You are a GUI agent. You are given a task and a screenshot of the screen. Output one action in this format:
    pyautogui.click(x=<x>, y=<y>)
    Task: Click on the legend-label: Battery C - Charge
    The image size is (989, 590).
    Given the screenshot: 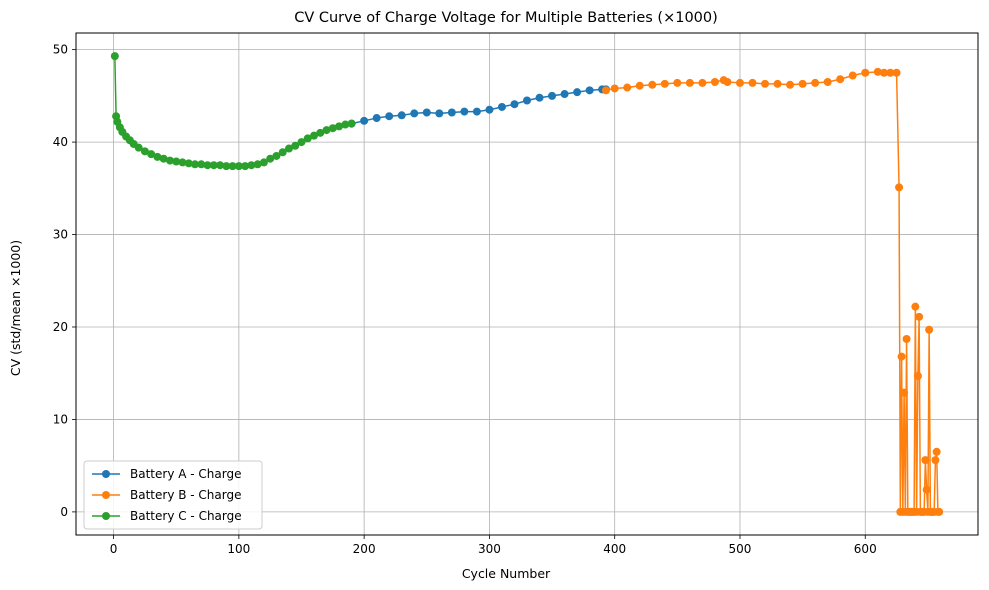 What is the action you would take?
    pyautogui.click(x=186, y=516)
    